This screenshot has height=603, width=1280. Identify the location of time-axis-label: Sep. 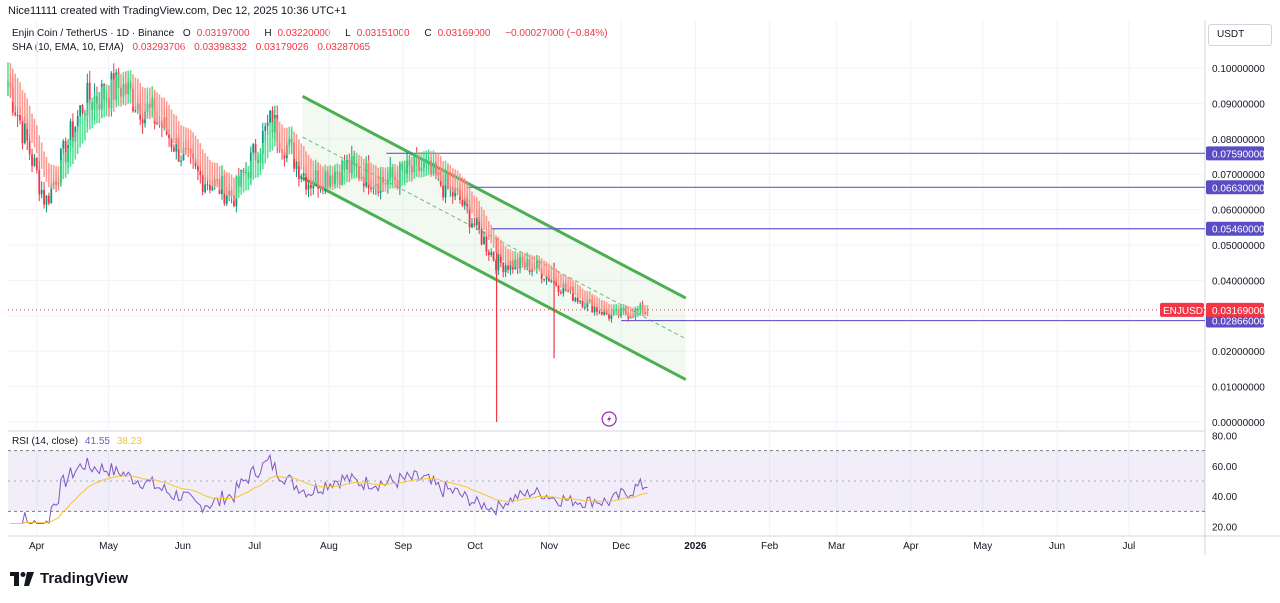
(403, 546).